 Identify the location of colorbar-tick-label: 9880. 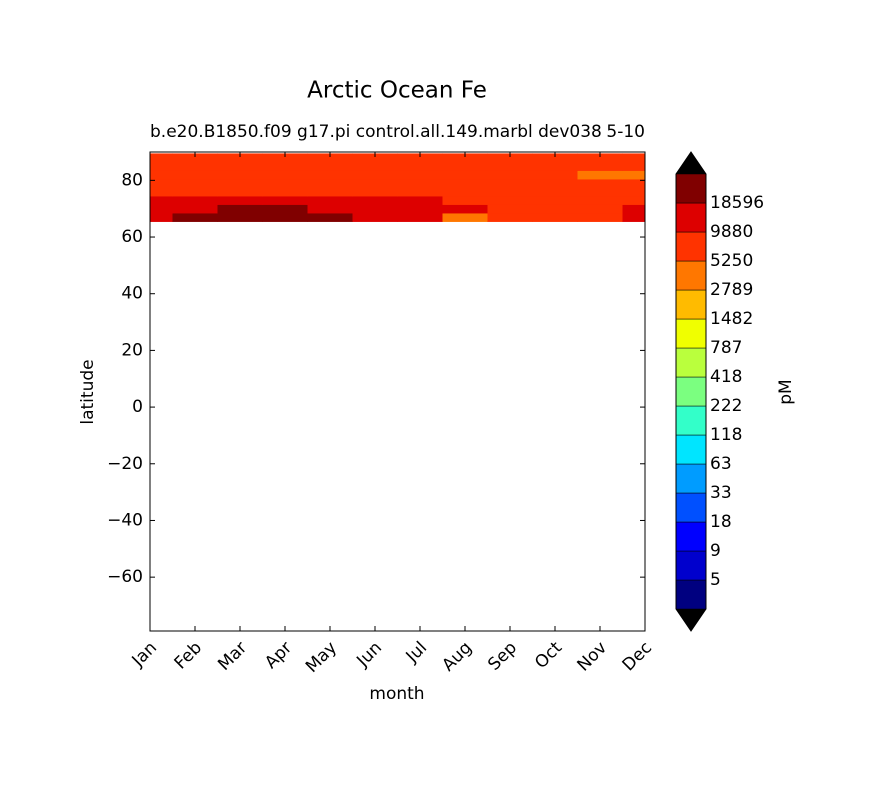
(731, 232).